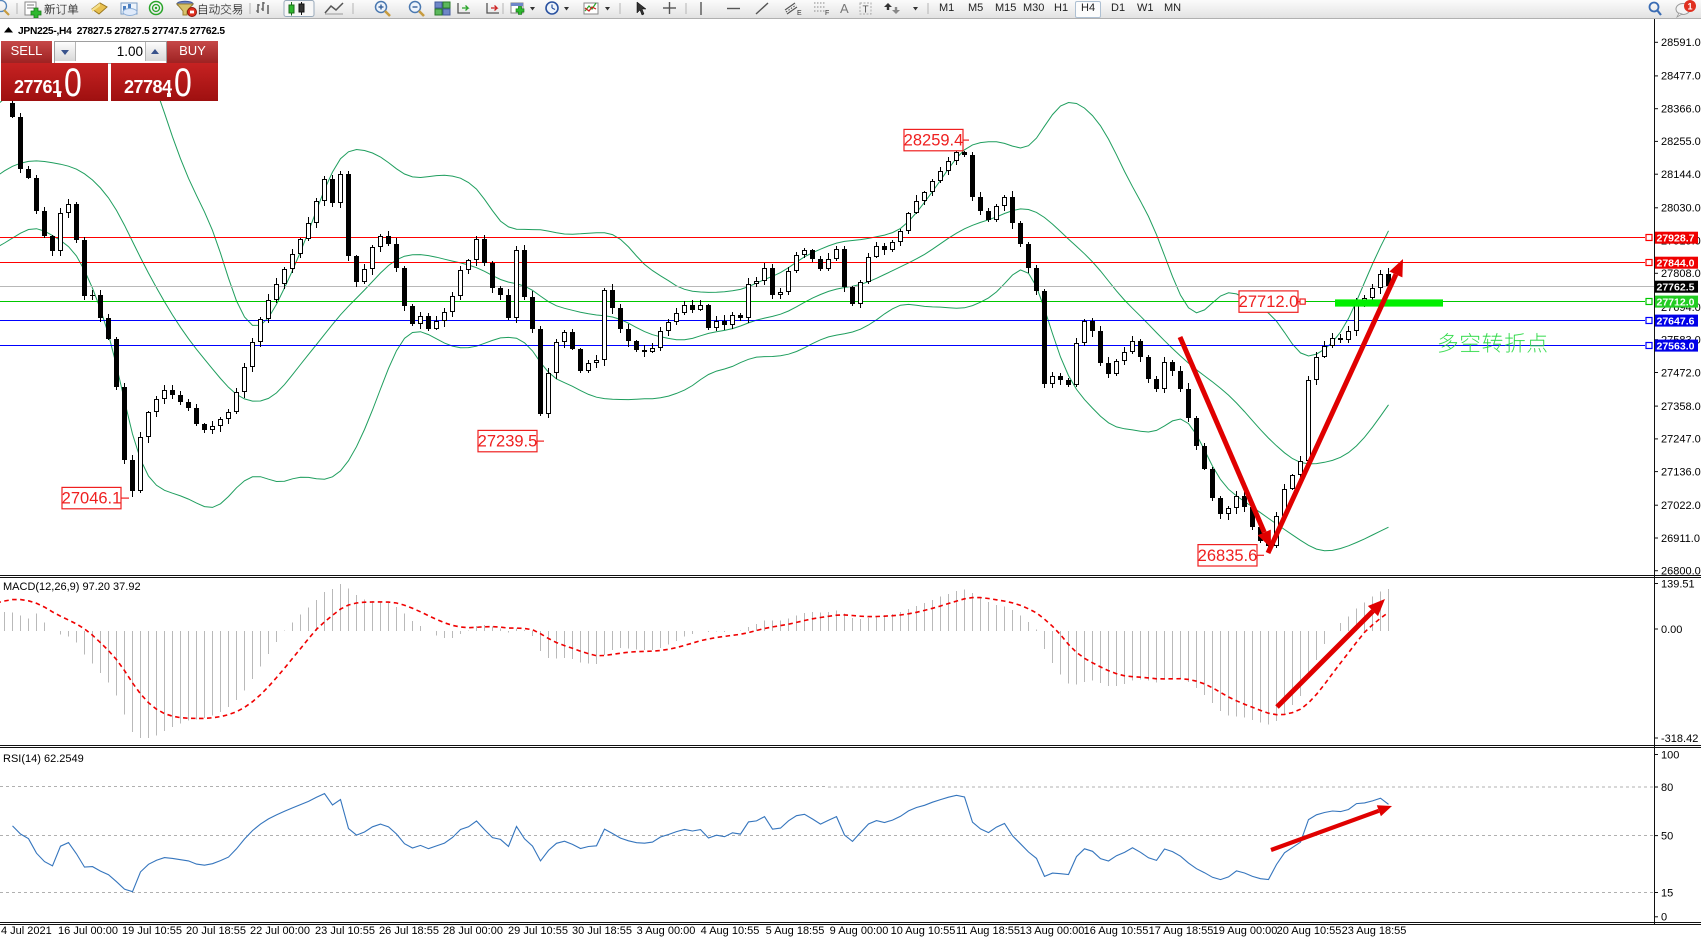 The image size is (1701, 938). What do you see at coordinates (1670, 755) in the screenshot?
I see `svg-text: 100` at bounding box center [1670, 755].